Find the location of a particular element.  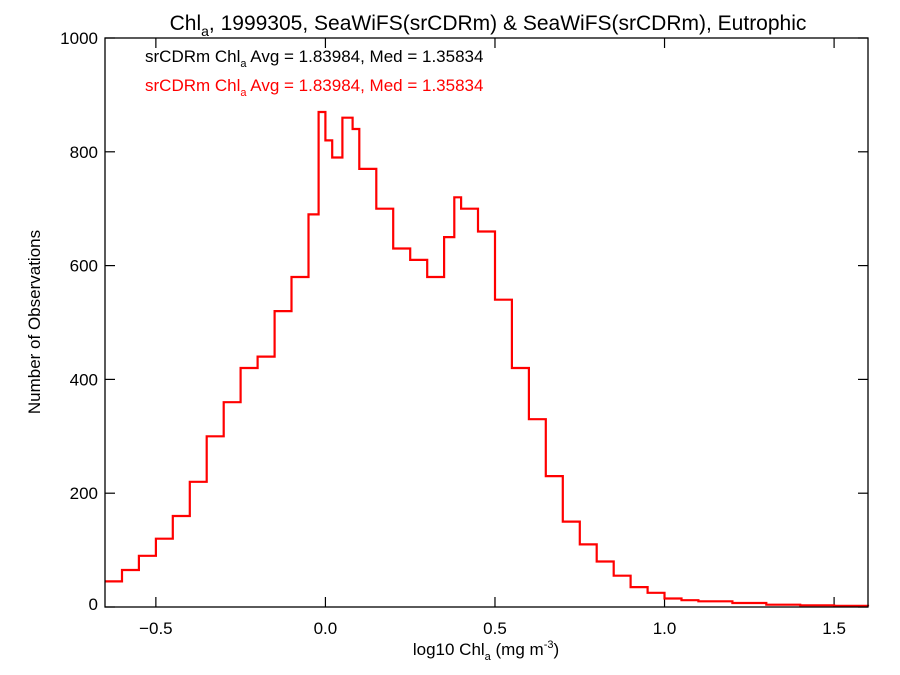

x-tick-label: 0.5 is located at coordinates (495, 628).